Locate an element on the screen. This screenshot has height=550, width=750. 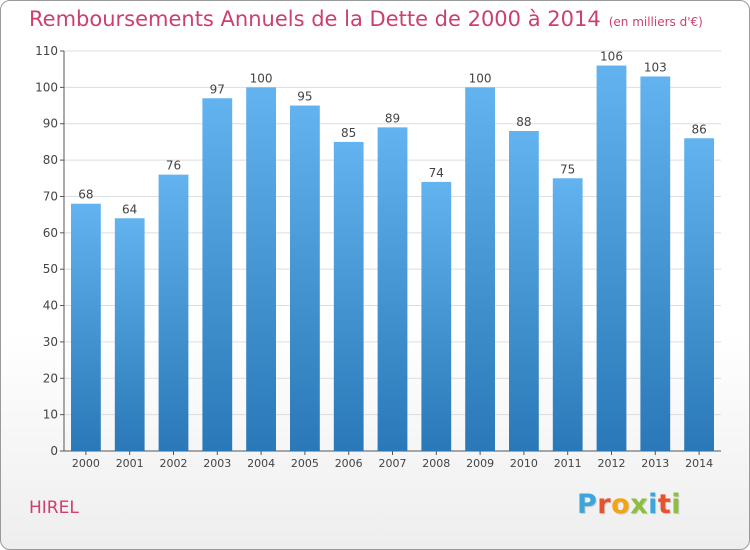
bar-2002 is located at coordinates (173, 313).